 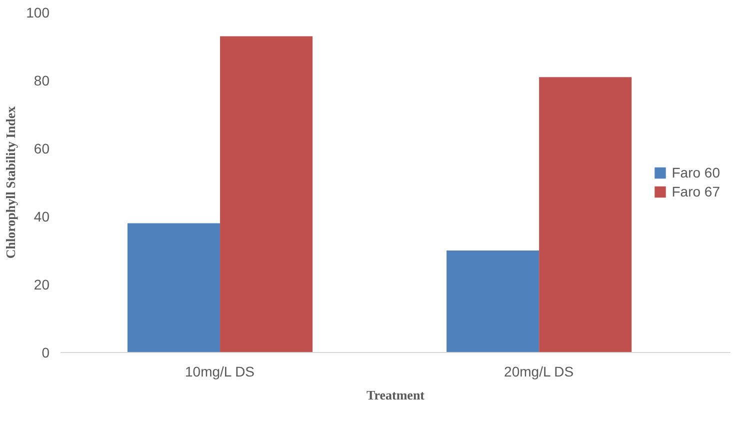 What do you see at coordinates (42, 80) in the screenshot?
I see `y-tick-label: 80` at bounding box center [42, 80].